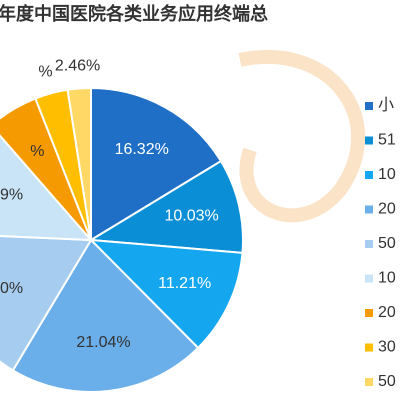 This screenshot has height=405, width=400. I want to click on data-label: 11.21%, so click(184, 283).